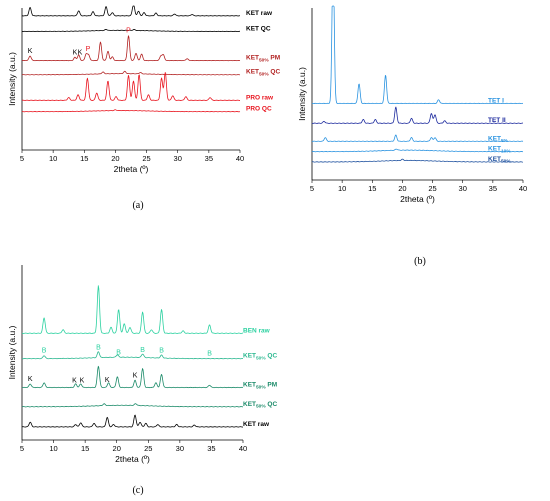 Image resolution: width=550 pixels, height=501 pixels. I want to click on series-label: BEN raw, so click(257, 330).